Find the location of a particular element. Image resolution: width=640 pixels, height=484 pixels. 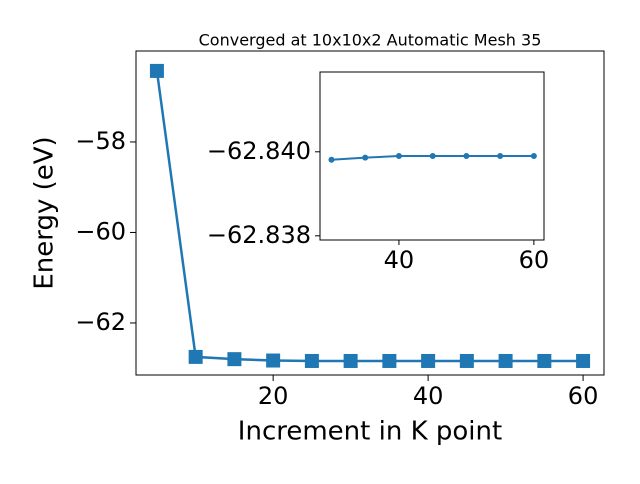

y-tick-label: −60 is located at coordinates (100, 231).